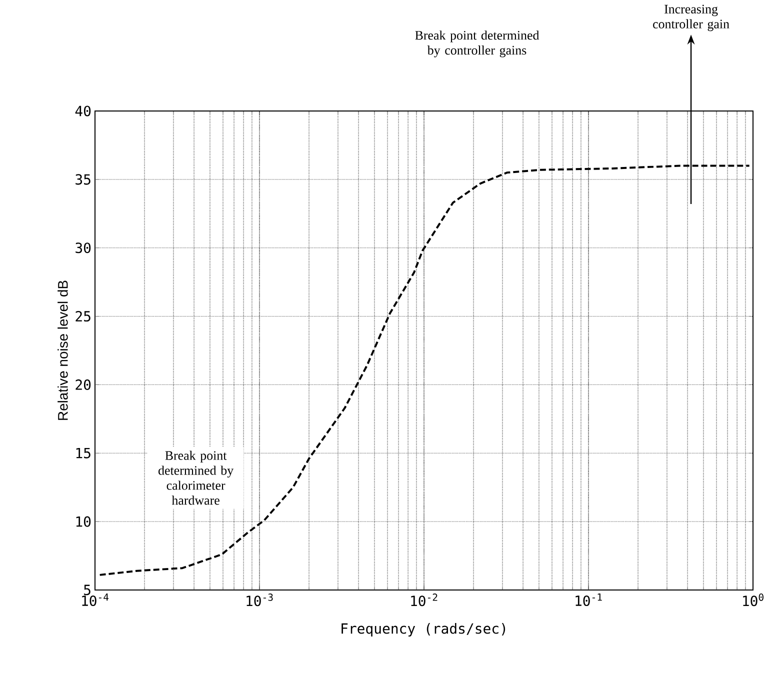 The image size is (772, 683). I want to click on y-axis-title: Relative noise level dB, so click(63, 350).